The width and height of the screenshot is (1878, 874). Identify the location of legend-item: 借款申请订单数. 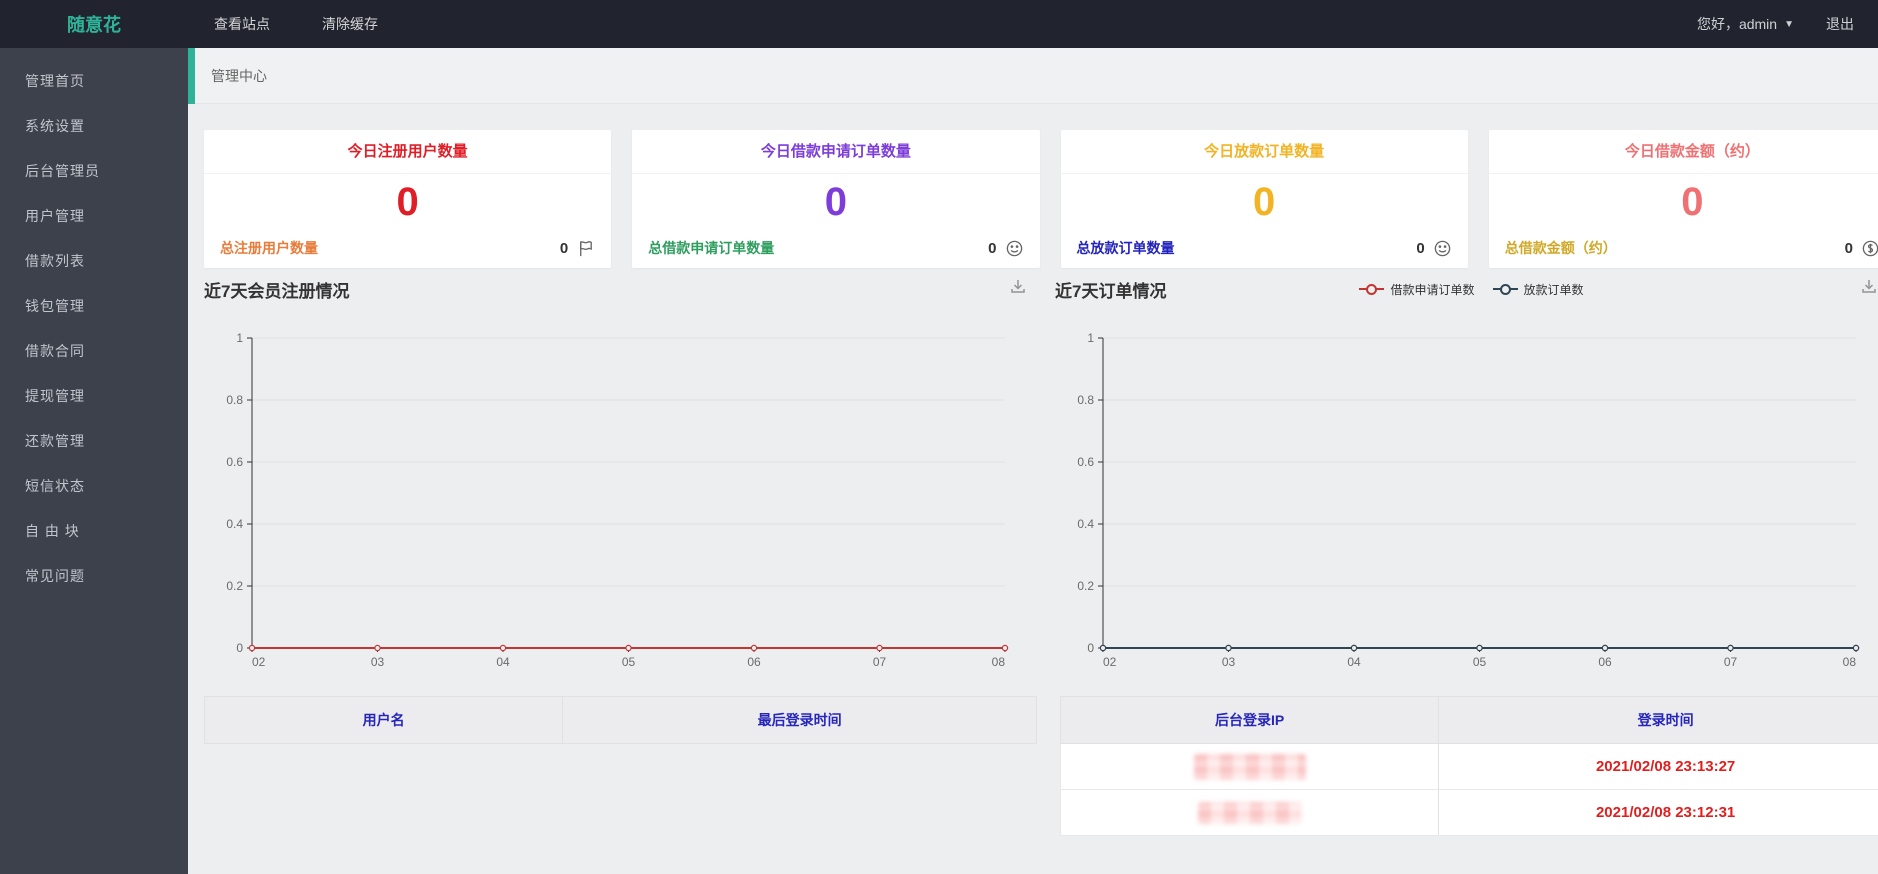
(1417, 289).